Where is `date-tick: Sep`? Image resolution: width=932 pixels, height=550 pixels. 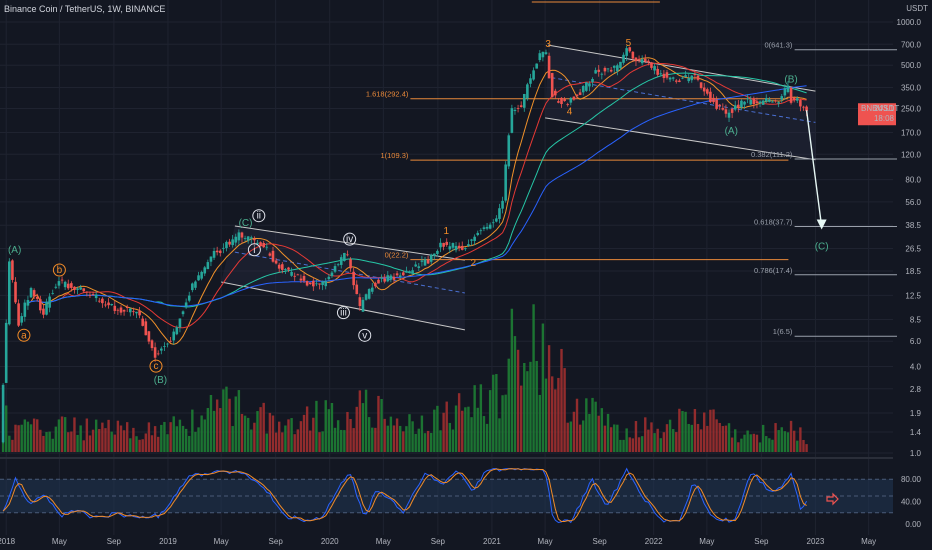 date-tick: Sep is located at coordinates (276, 541).